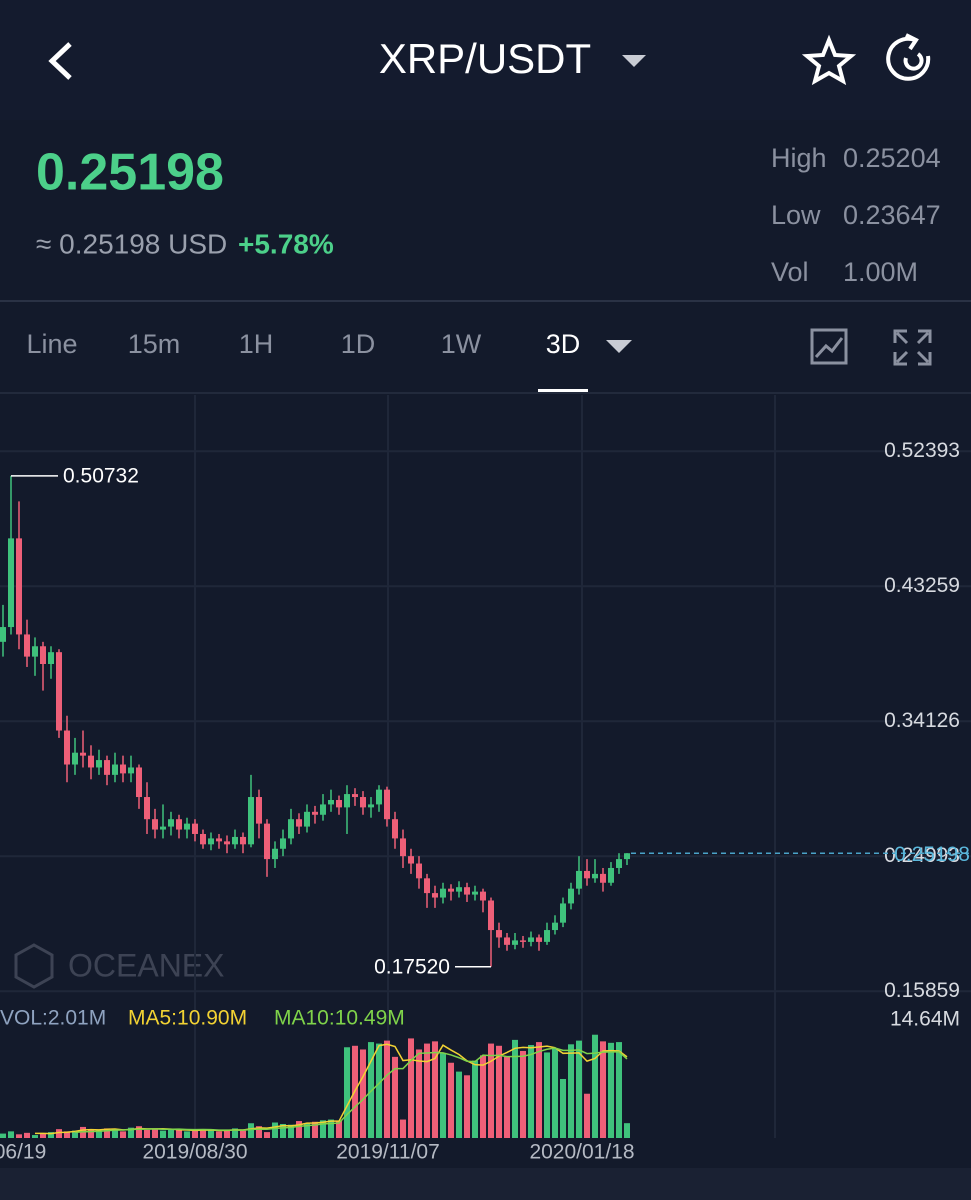 The image size is (971, 1200). I want to click on interval-tab: 3D, so click(563, 344).